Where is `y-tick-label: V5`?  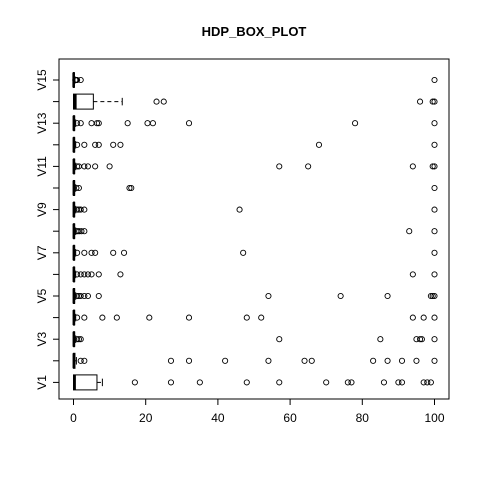
y-tick-label: V5 is located at coordinates (42, 295).